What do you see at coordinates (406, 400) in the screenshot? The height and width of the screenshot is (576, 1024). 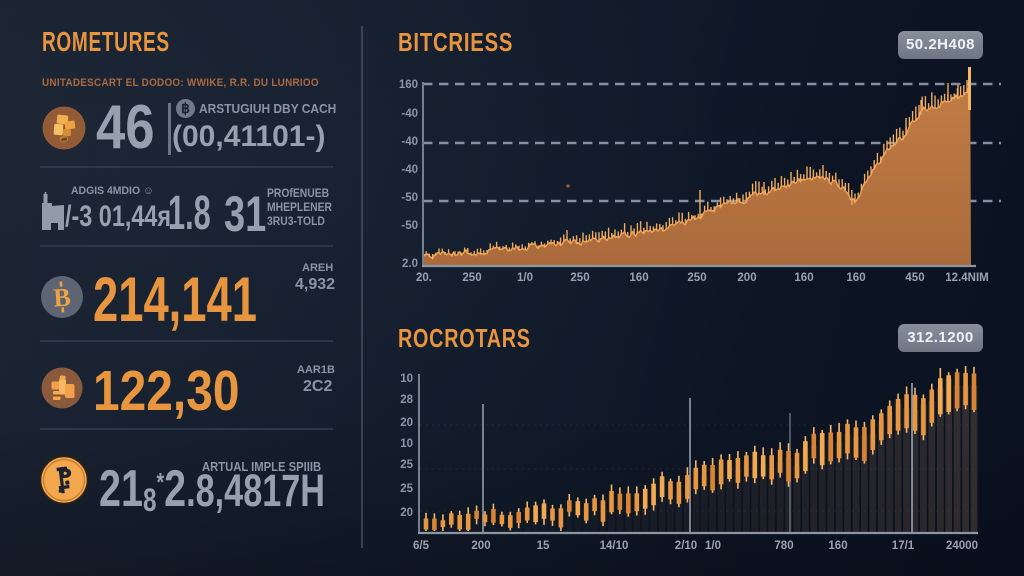 I see `svg-text: 28` at bounding box center [406, 400].